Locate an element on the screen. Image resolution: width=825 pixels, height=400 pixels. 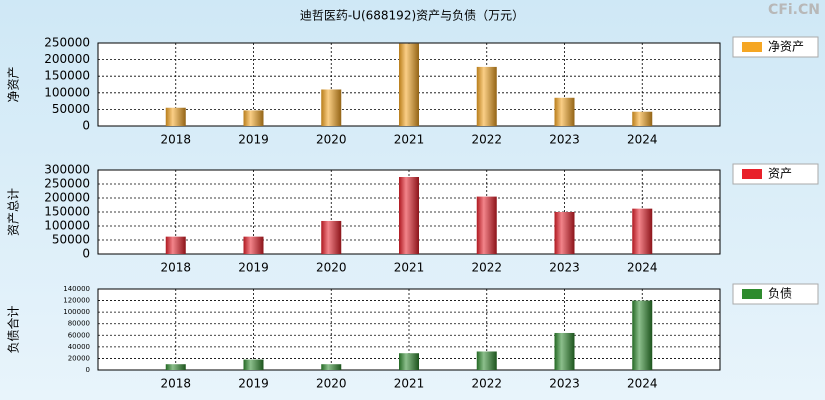
y-axis-label: 负债合计 is located at coordinates (13, 329).